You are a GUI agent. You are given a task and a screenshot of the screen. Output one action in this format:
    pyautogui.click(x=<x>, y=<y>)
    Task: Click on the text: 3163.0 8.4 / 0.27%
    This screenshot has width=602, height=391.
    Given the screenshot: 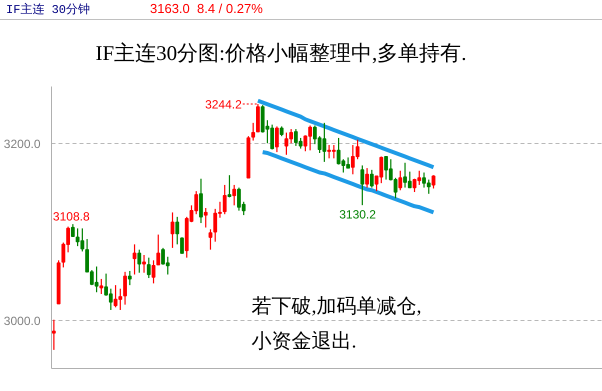 What is the action you would take?
    pyautogui.click(x=206, y=8)
    